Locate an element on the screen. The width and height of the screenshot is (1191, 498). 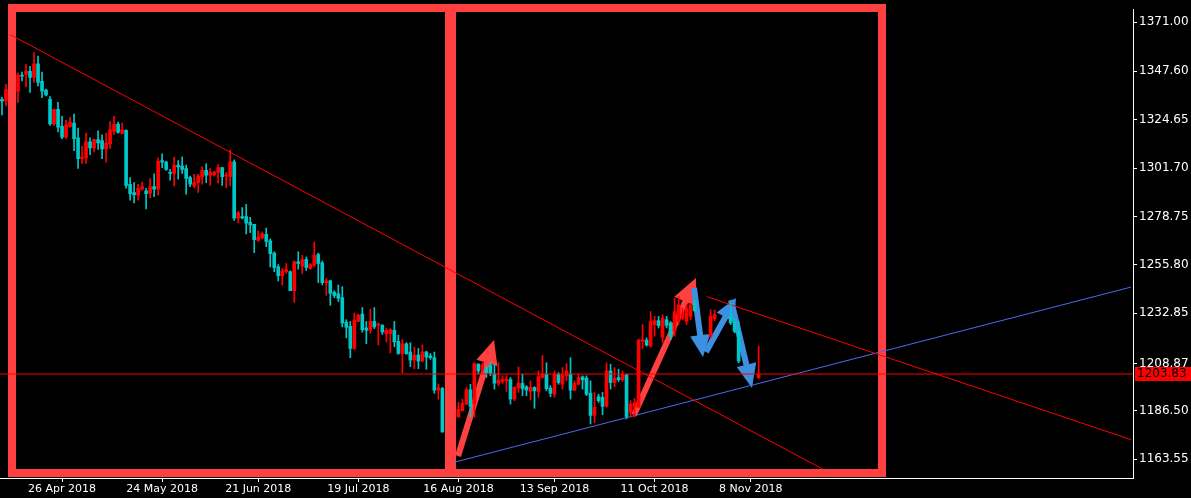
y-tick-label: 1278.75 is located at coordinates (1164, 215).